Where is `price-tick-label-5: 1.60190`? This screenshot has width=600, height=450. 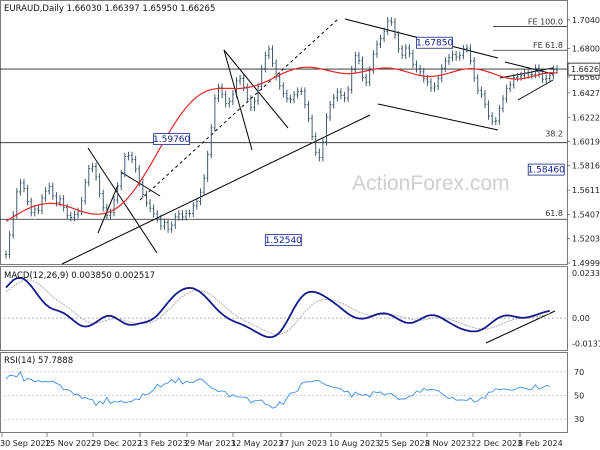
price-tick-label-5: 1.60190 is located at coordinates (586, 141).